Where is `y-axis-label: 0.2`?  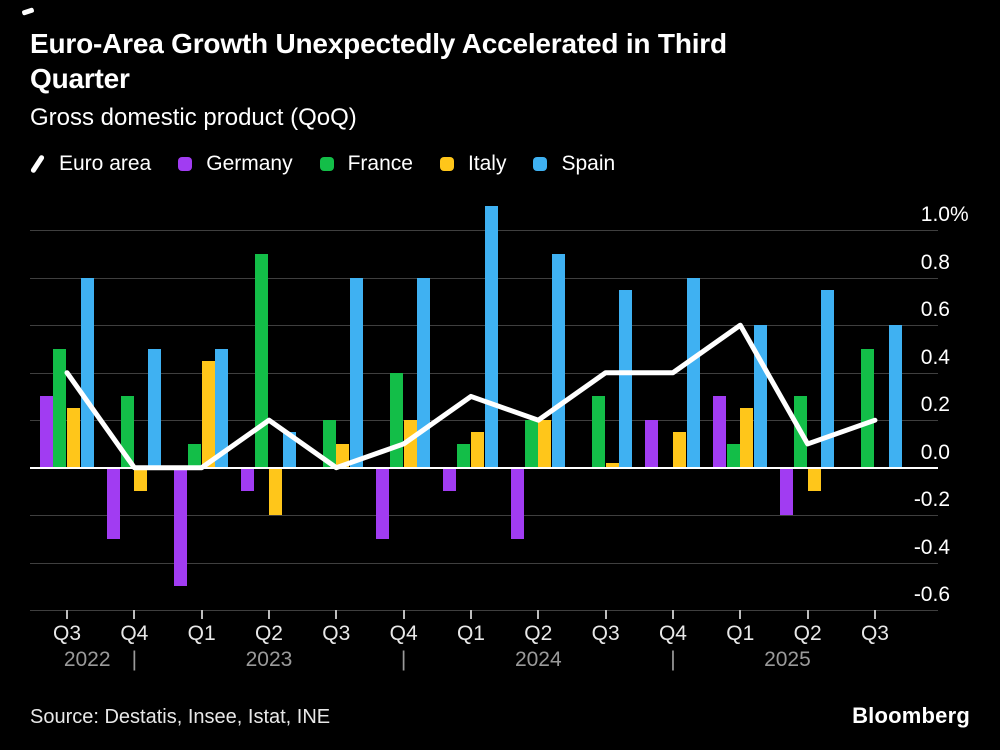 y-axis-label: 0.2 is located at coordinates (935, 405).